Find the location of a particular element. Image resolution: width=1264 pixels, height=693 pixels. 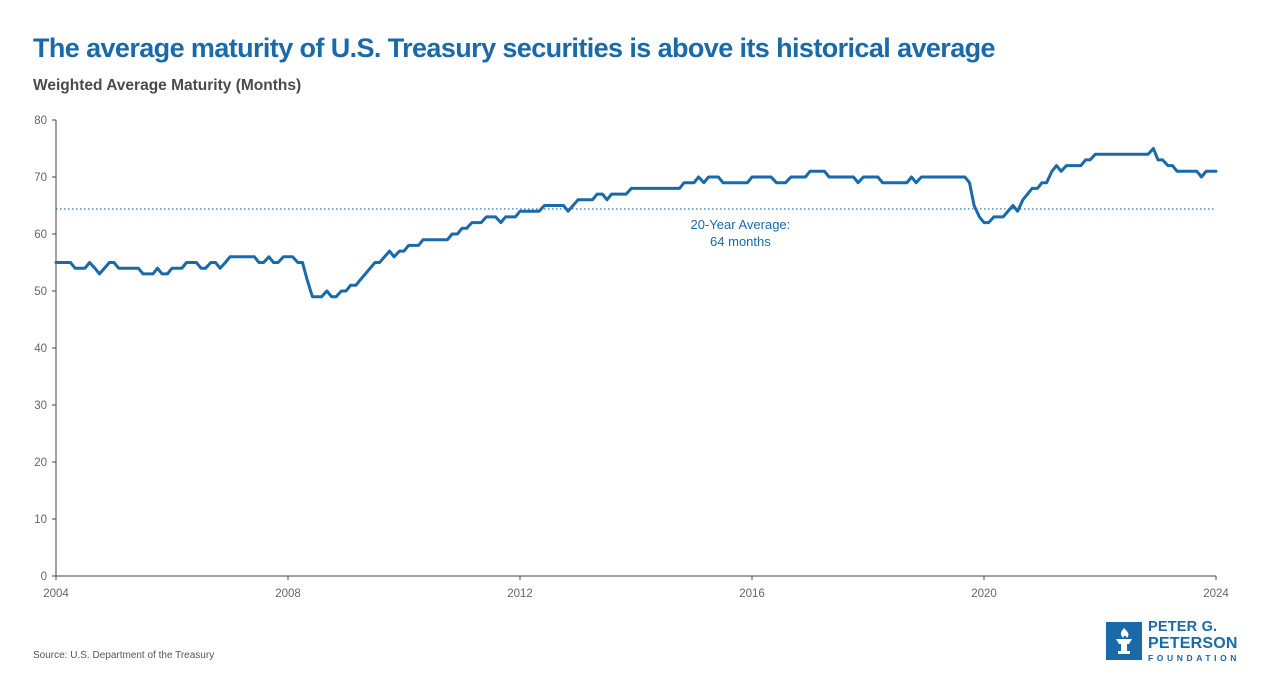

y-tick-label: 40 is located at coordinates (40, 349).